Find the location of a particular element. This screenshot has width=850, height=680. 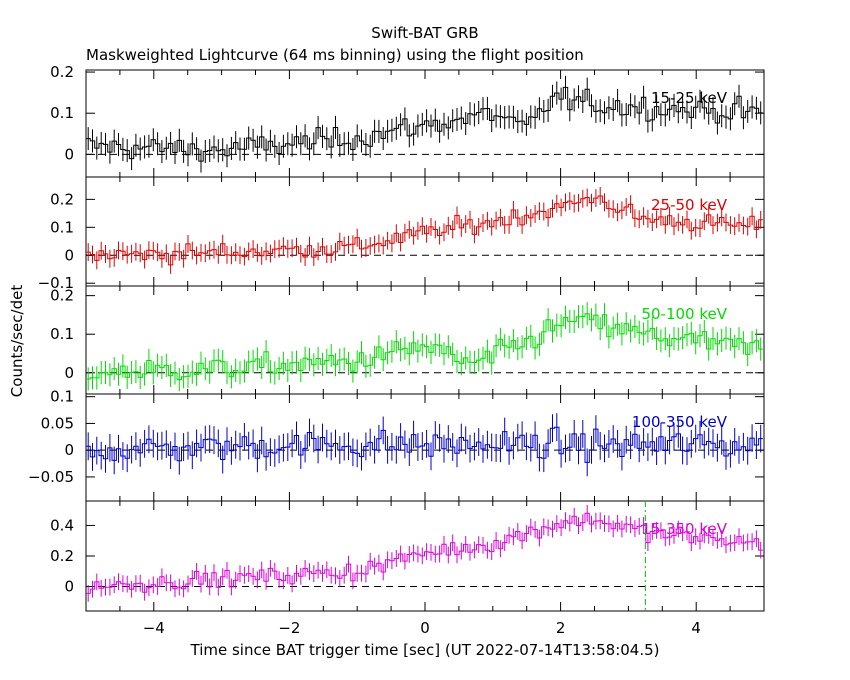

x-tick-label: −4 is located at coordinates (154, 628).